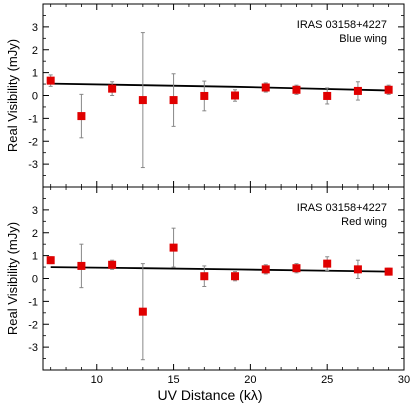  I want to click on x-axis: 10 15 20 25 30, so click(250, 380).